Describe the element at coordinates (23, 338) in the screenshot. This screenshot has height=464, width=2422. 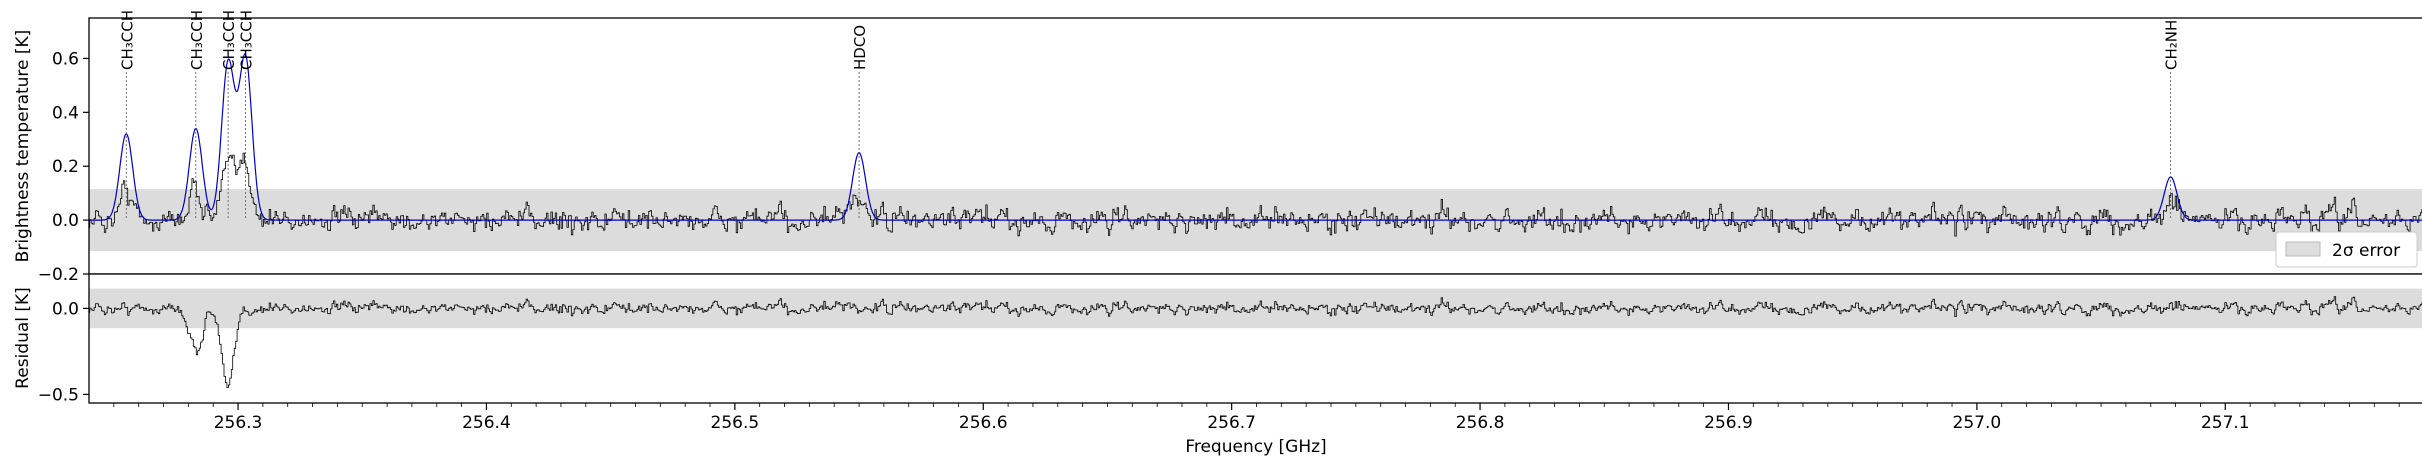
I see `residual-ylabel: Residual [K]` at that location.